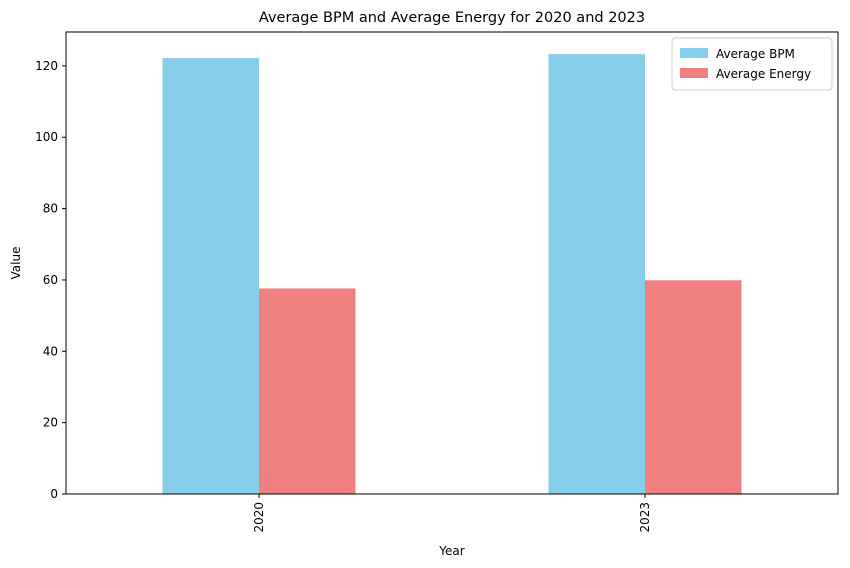 The image size is (850, 568). What do you see at coordinates (259, 517) in the screenshot?
I see `x-tick-label: 2020` at bounding box center [259, 517].